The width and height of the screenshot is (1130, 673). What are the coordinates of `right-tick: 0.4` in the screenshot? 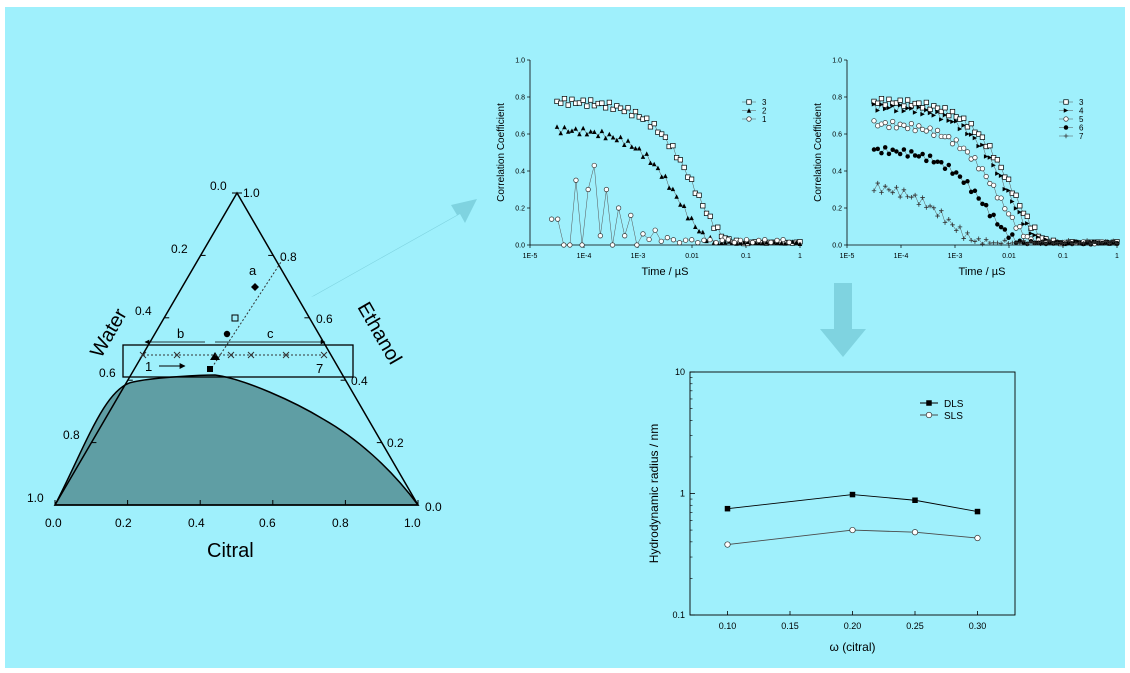 It's located at (359, 381).